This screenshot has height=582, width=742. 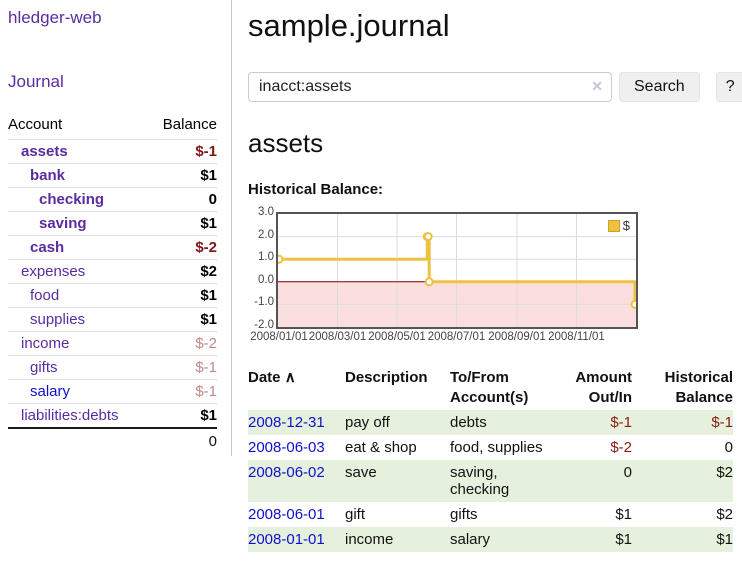 I want to click on x-axis-tick-label: 2008/09/01, so click(x=517, y=337).